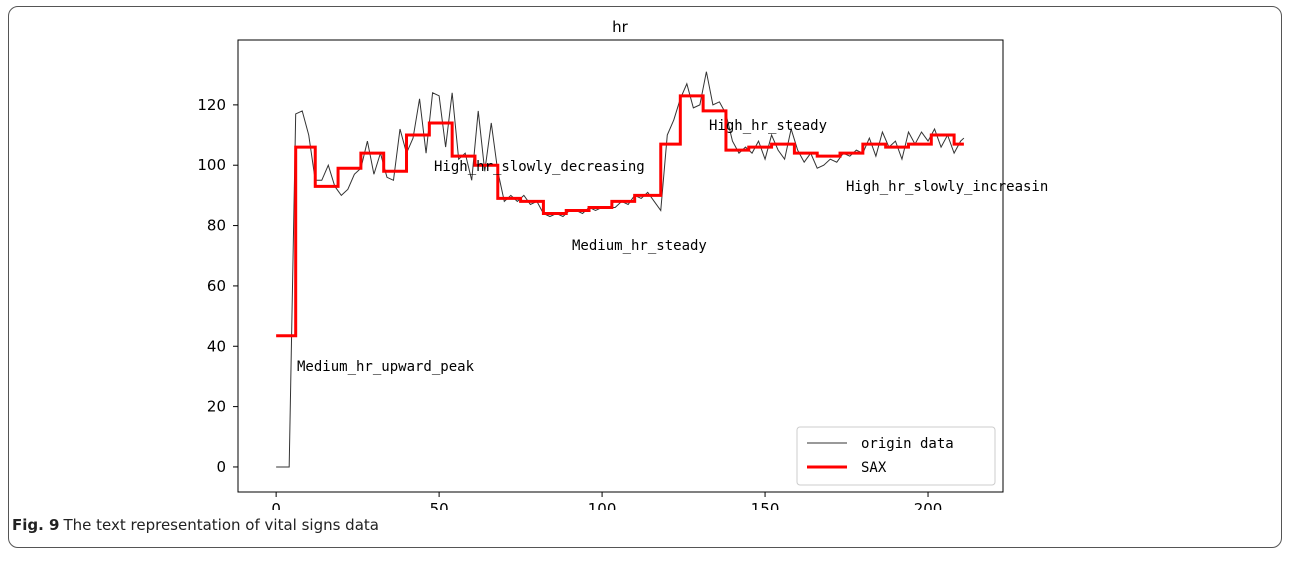 The image size is (1290, 563). Describe the element at coordinates (216, 286) in the screenshot. I see `y-tick-label: 60` at that location.